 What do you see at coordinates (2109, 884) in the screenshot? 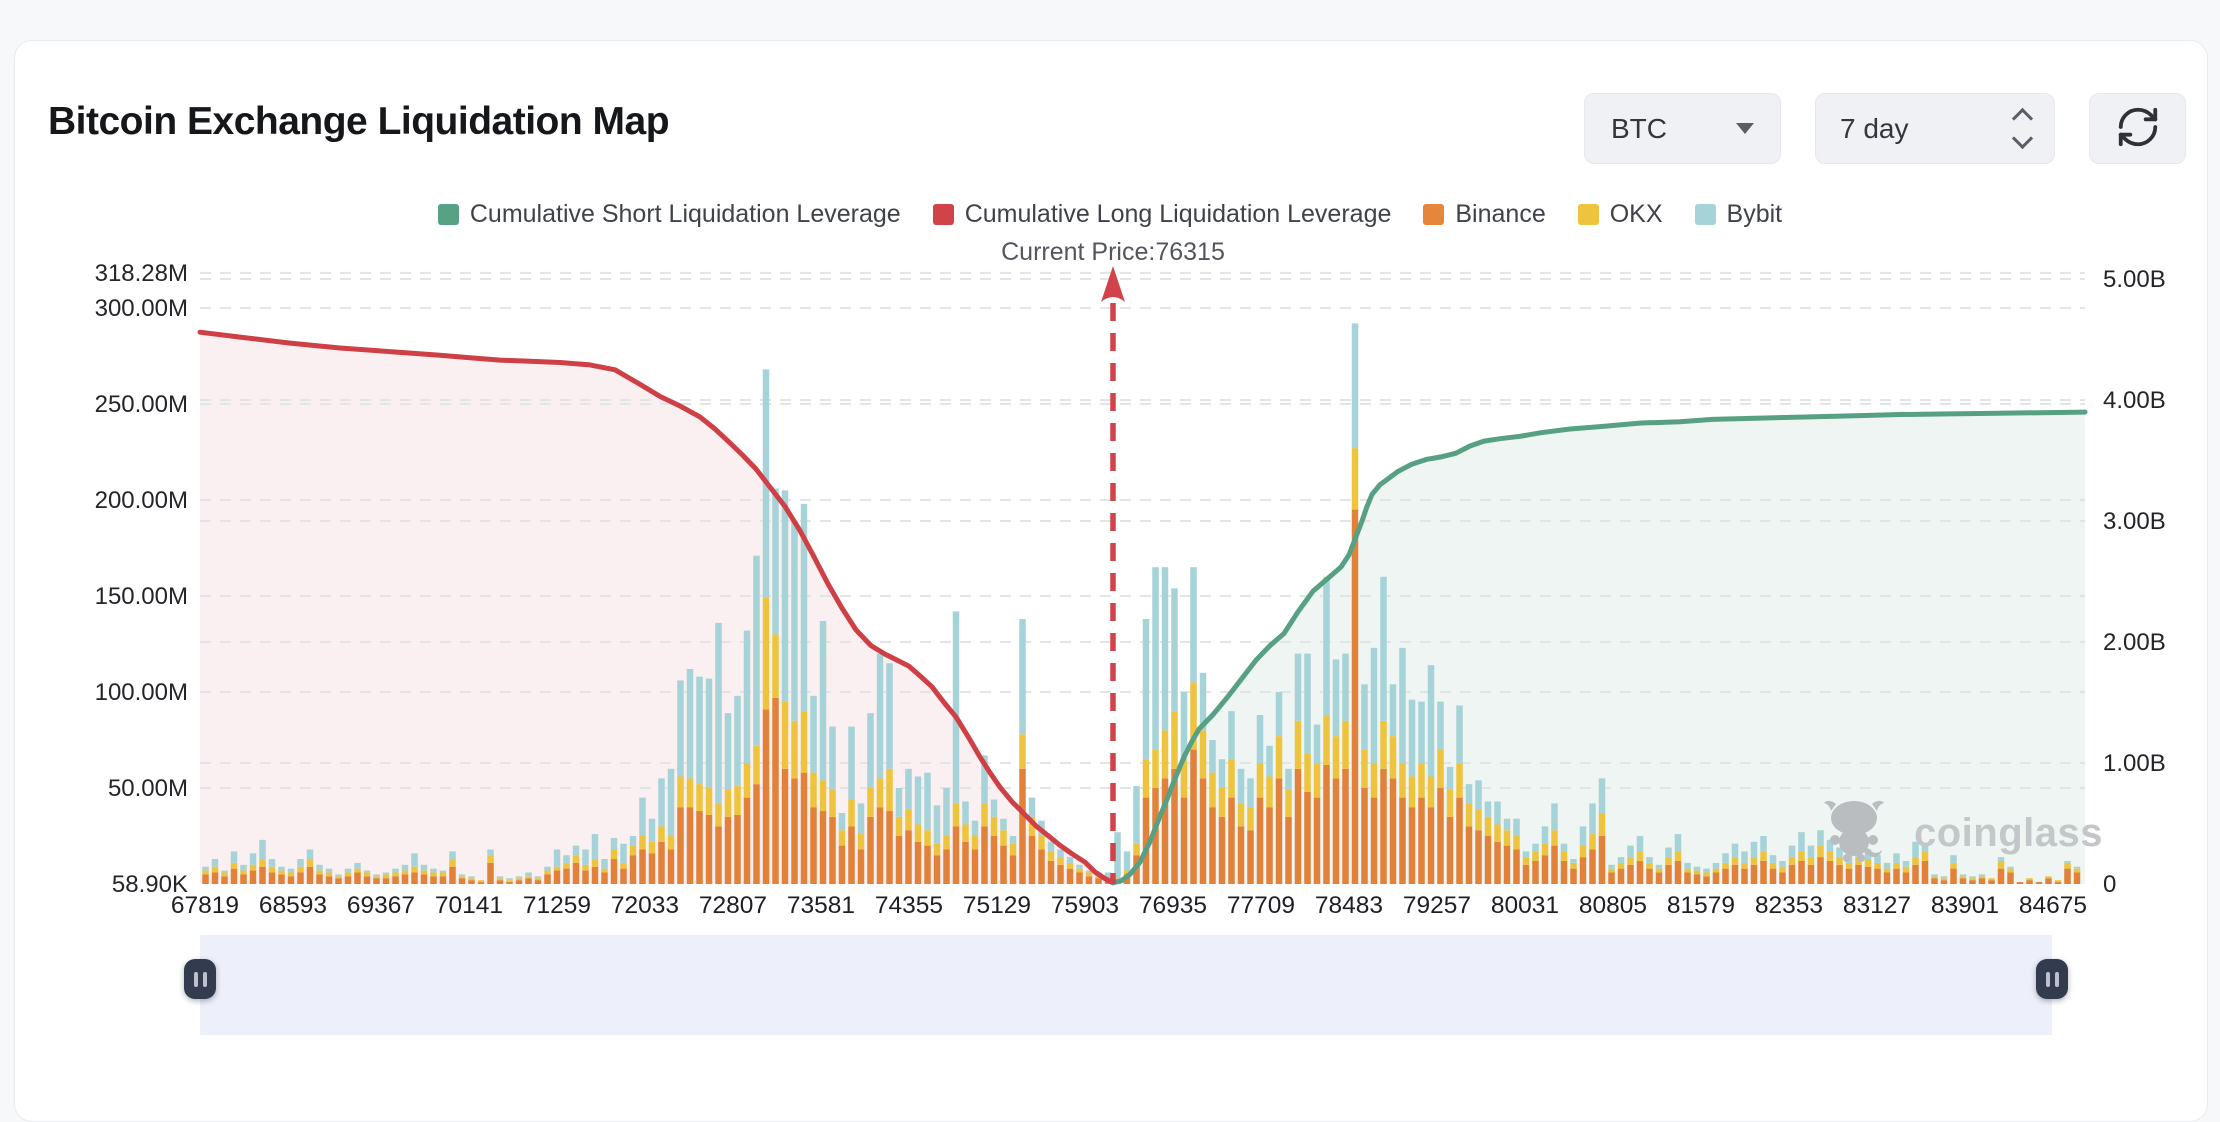
I see `svg-text: 0` at bounding box center [2109, 884].